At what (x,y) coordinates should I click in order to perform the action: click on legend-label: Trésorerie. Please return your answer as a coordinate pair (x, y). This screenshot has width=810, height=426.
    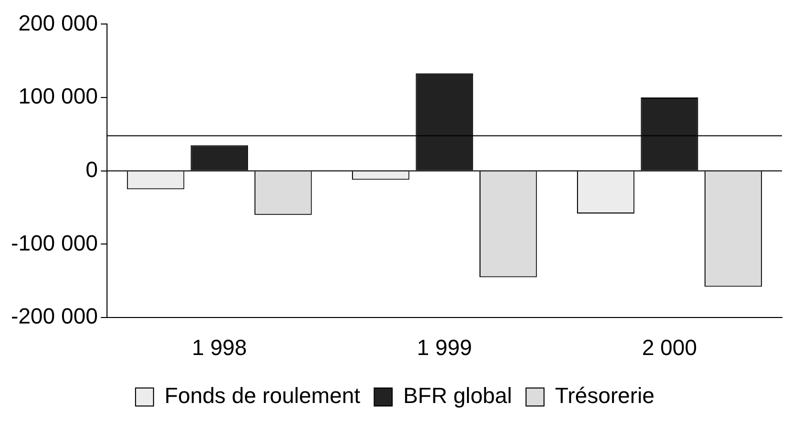
    Looking at the image, I should click on (604, 395).